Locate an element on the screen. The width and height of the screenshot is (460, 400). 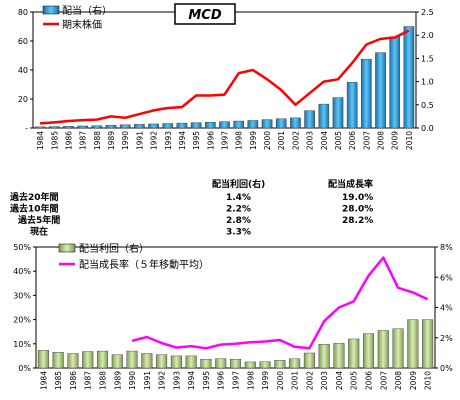
logo-box: MCD is located at coordinates (205, 14).